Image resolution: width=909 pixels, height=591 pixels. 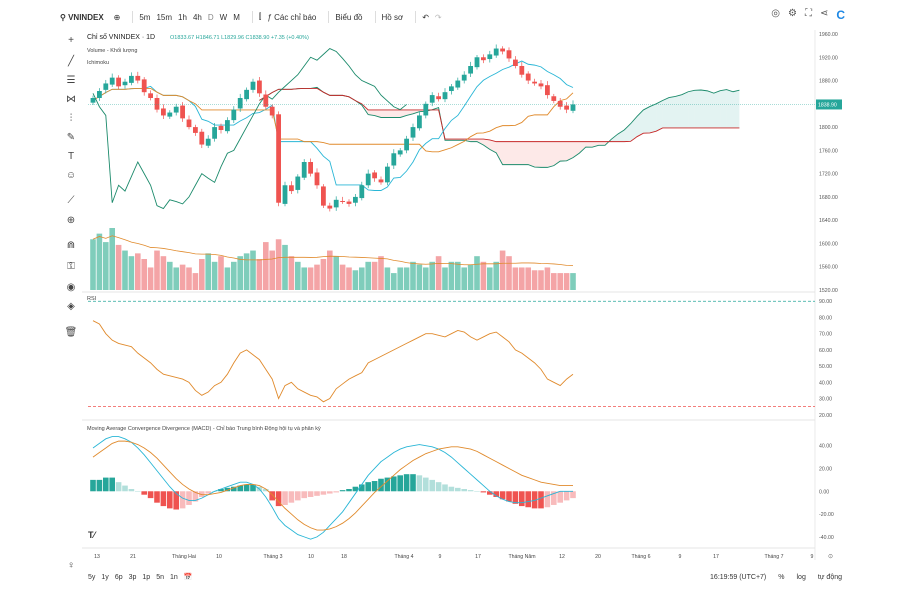 I want to click on brand-logo-icon: C, so click(x=840, y=15).